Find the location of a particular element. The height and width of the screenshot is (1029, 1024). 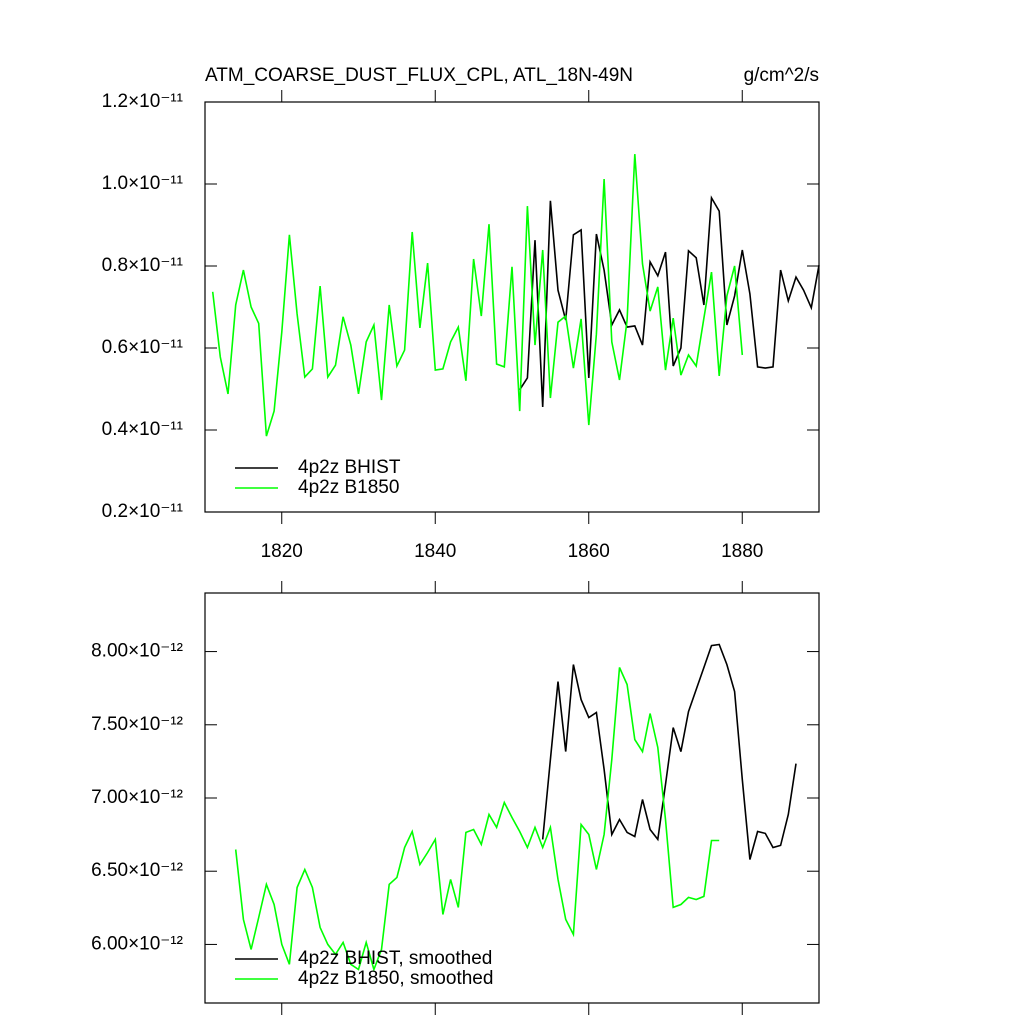

chart-title: ATM_COARSE_DUST_FLUX_CPL, ATL_18N-49N is located at coordinates (419, 75).